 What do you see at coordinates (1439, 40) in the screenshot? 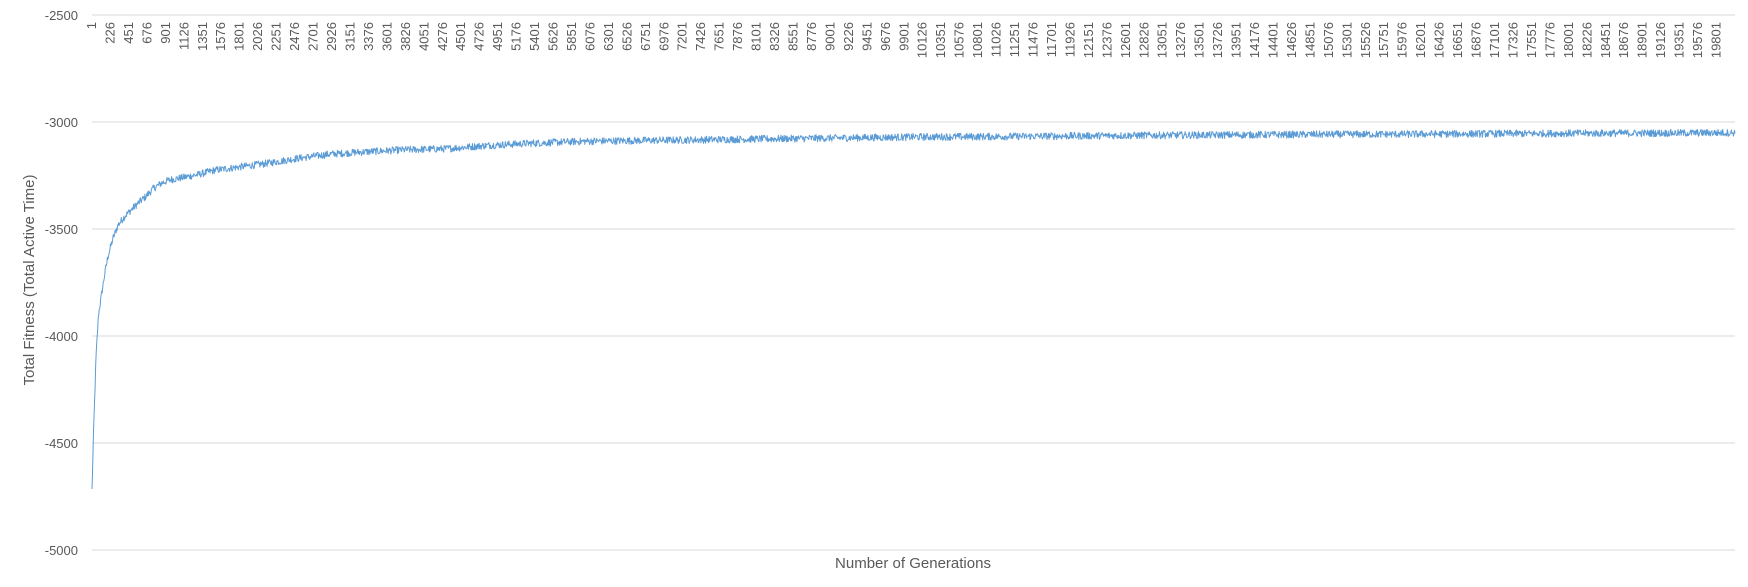
I see `x-tick-label: 16426` at bounding box center [1439, 40].